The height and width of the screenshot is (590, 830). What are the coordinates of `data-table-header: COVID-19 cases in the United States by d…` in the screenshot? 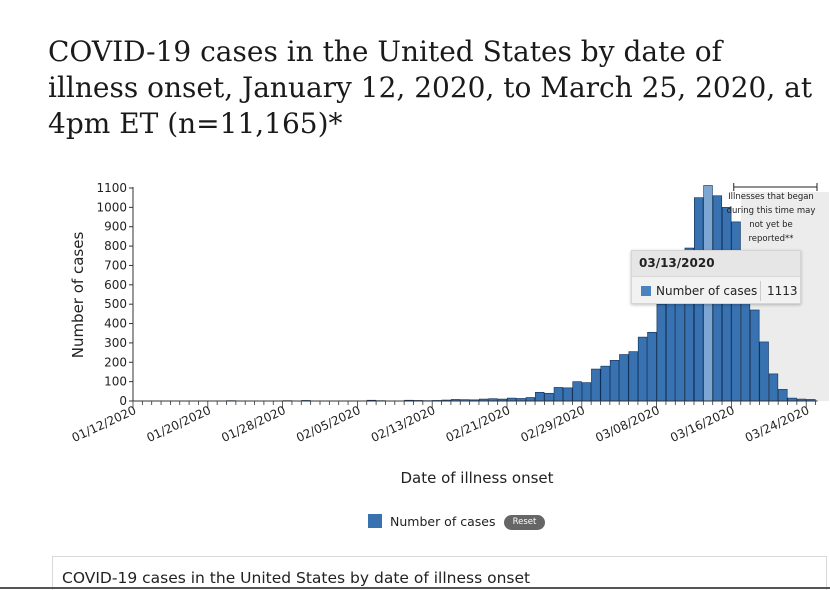 It's located at (439, 573).